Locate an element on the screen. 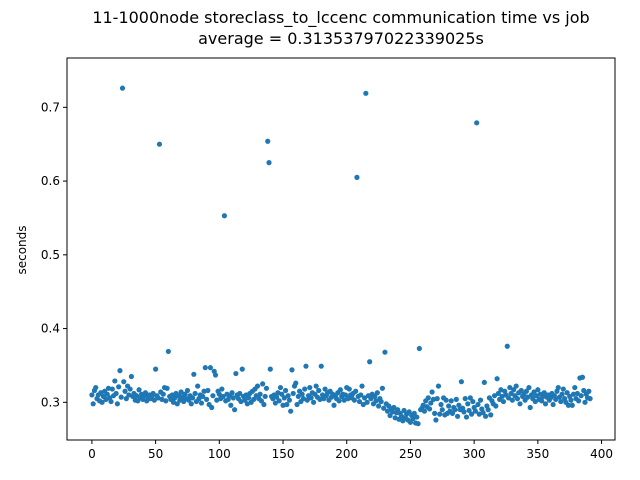 This screenshot has height=480, width=640. x-tick-label: 350 is located at coordinates (537, 454).